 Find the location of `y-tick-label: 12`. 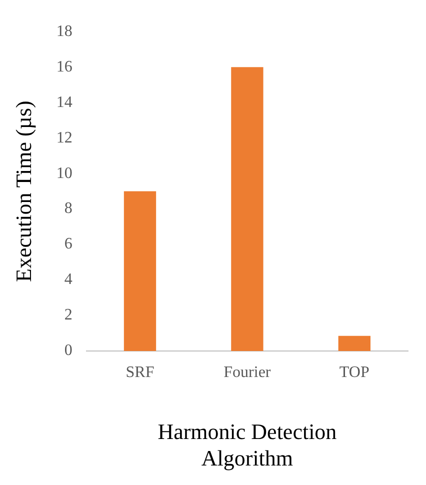

y-tick-label: 12 is located at coordinates (64, 137).